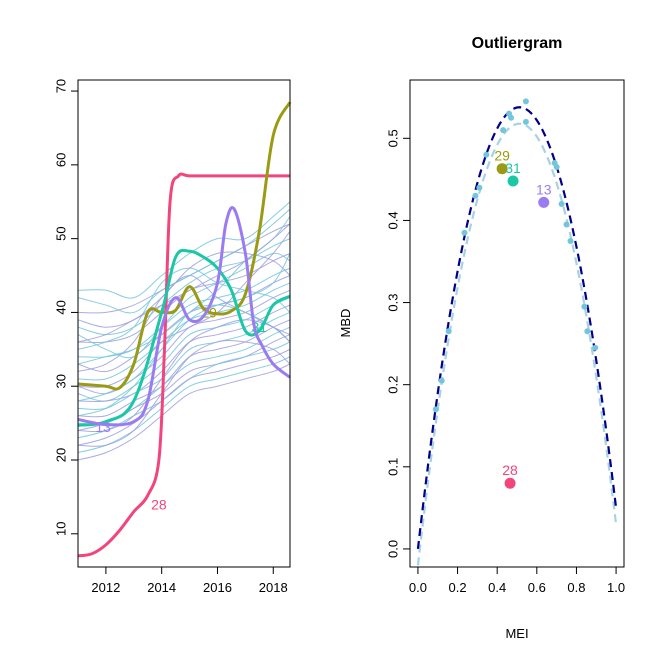 This screenshot has width=664, height=669. I want to click on x-tick-label: 0.4, so click(497, 587).